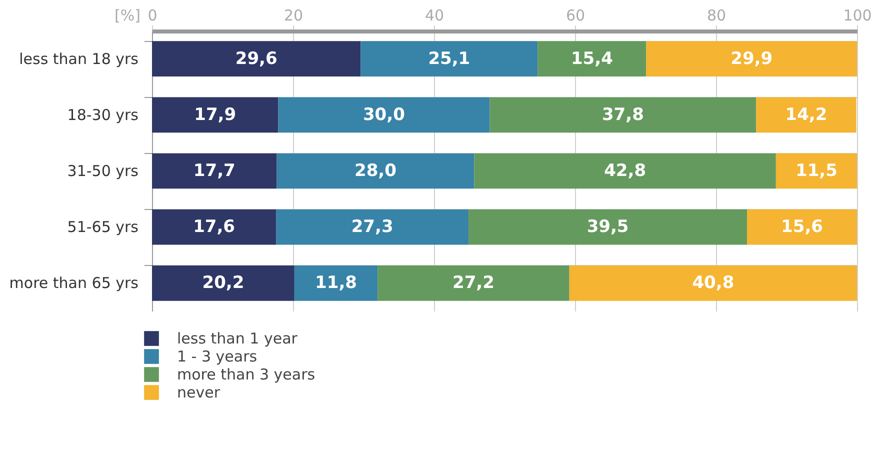  Describe the element at coordinates (153, 15) in the screenshot. I see `x-tick-label: 0` at that location.